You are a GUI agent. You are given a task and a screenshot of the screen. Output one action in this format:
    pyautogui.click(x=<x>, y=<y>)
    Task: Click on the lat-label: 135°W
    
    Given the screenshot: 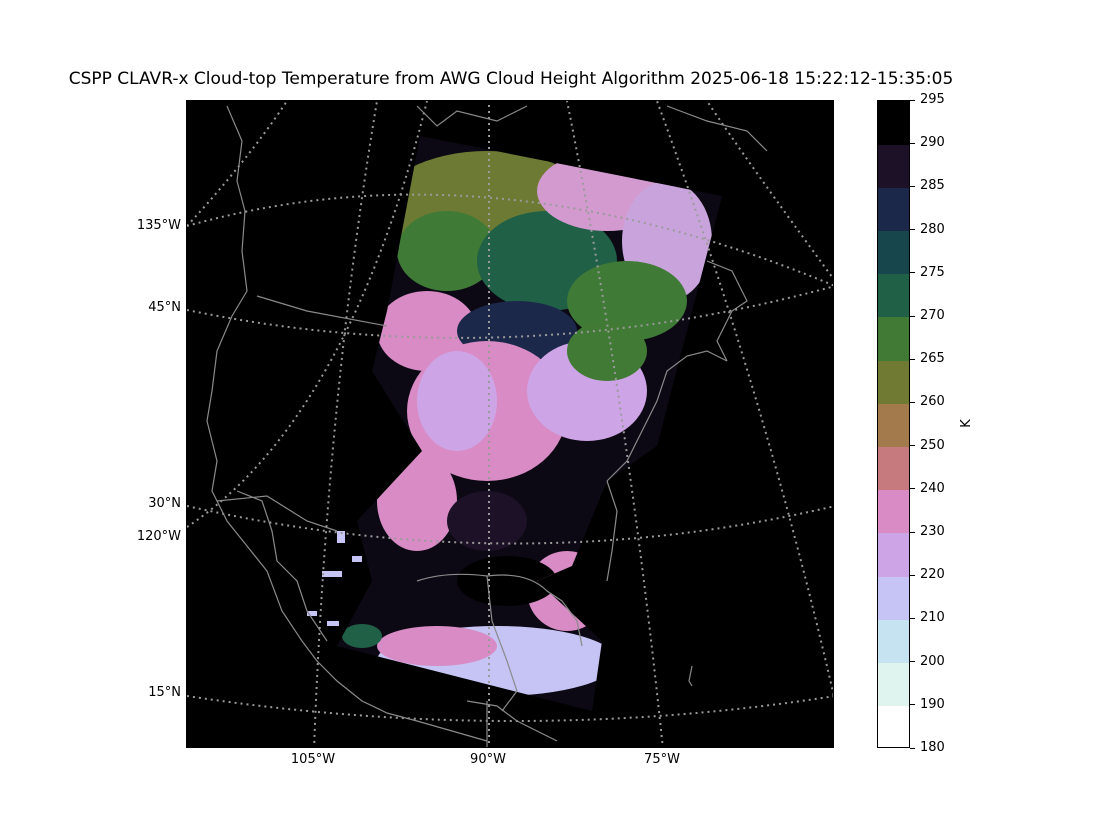 What is the action you would take?
    pyautogui.click(x=158, y=225)
    